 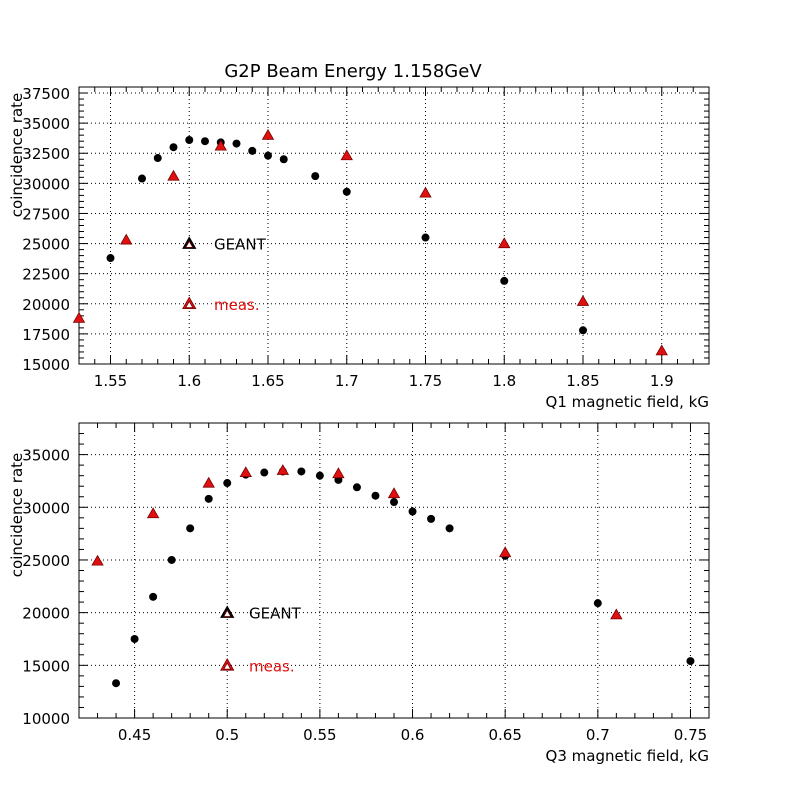 I want to click on x-tick-label: 1.75, so click(x=425, y=381).